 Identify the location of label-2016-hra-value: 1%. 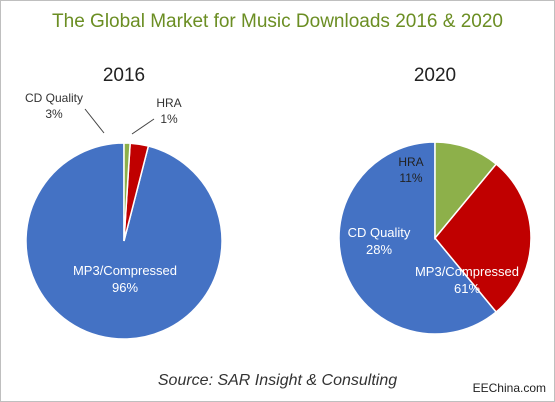
(169, 119).